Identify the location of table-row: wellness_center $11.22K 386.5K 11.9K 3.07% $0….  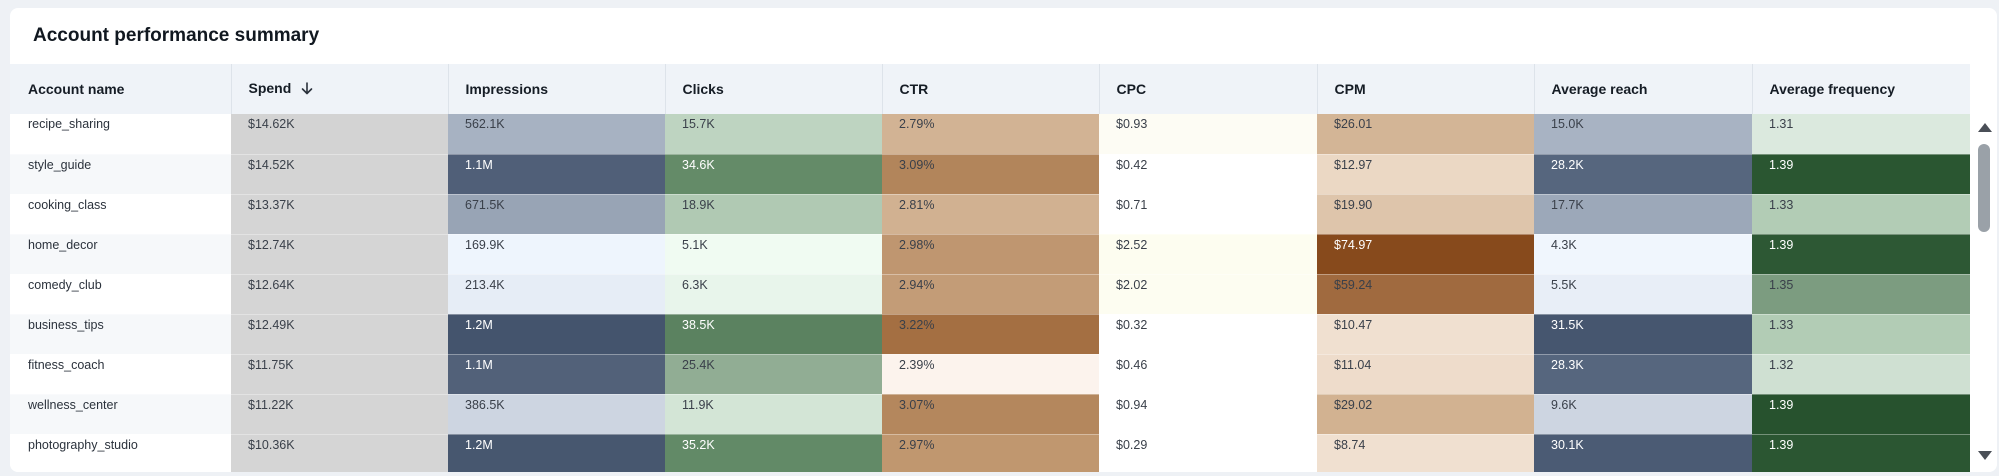
(990, 414).